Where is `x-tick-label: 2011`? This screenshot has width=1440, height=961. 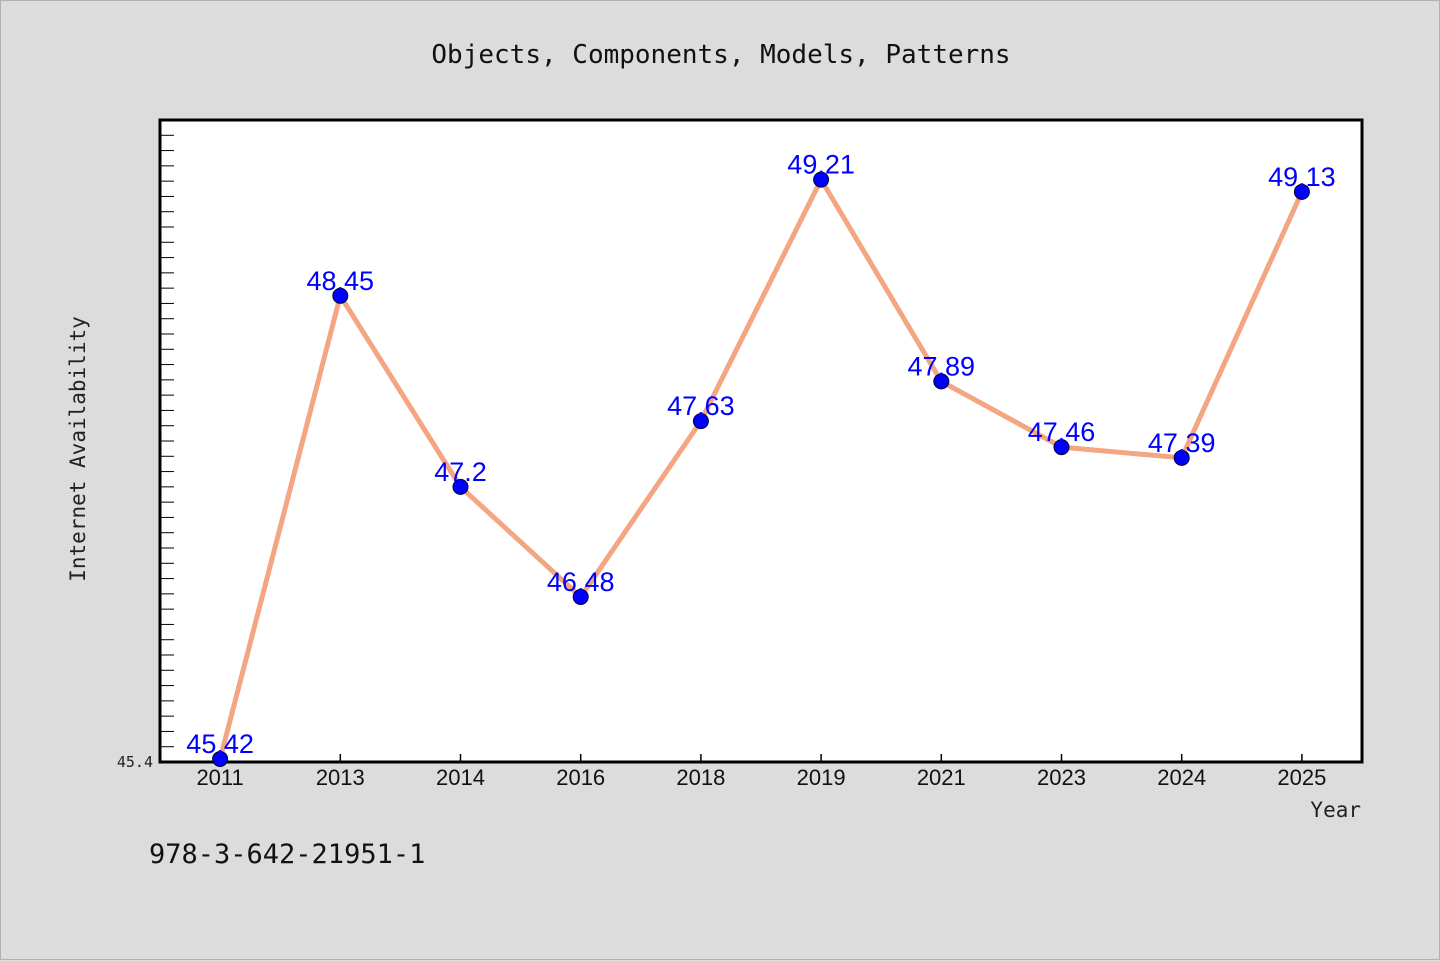 x-tick-label: 2011 is located at coordinates (219, 777).